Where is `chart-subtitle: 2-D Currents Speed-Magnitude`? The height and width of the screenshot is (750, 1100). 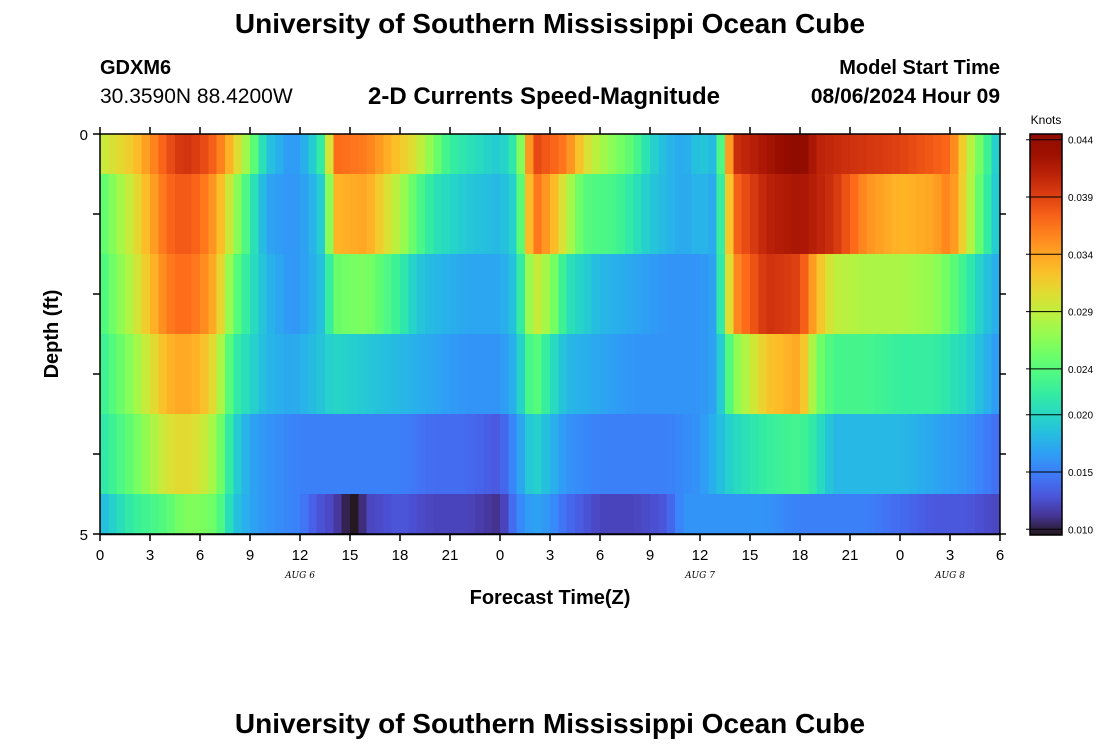 chart-subtitle: 2-D Currents Speed-Magnitude is located at coordinates (544, 96).